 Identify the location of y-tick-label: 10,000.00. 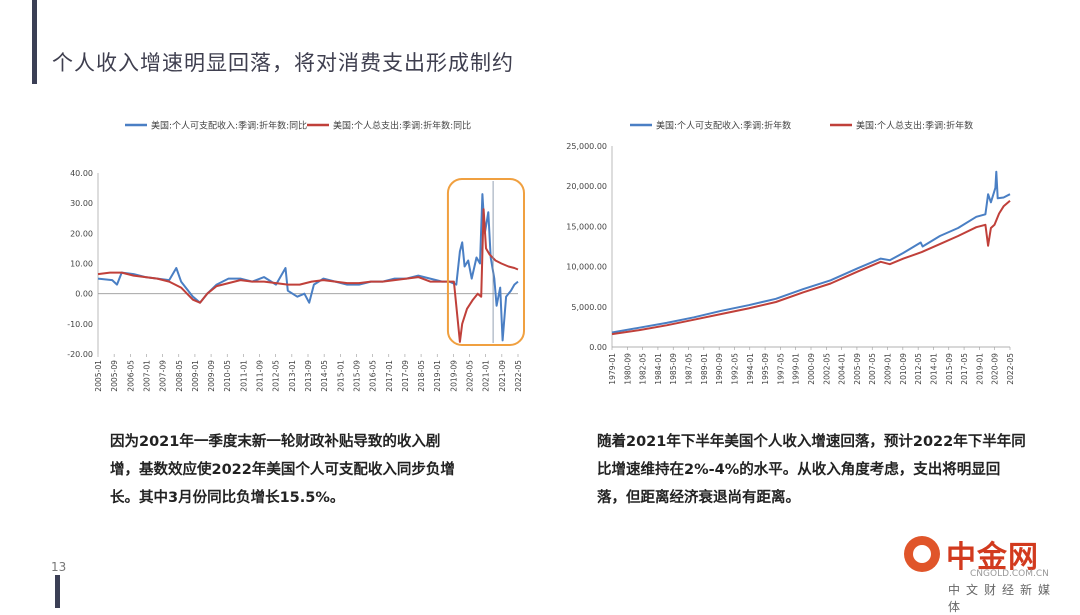
(586, 267).